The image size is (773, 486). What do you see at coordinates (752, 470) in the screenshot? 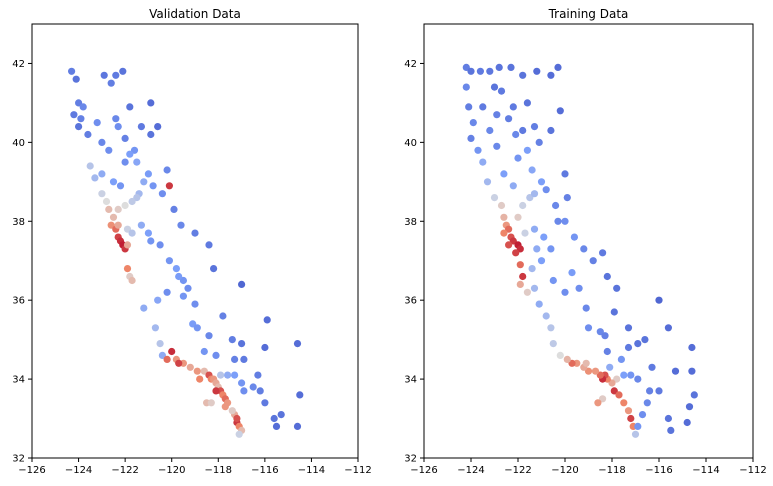
I see `training-x-tick-label: −112` at bounding box center [752, 470].